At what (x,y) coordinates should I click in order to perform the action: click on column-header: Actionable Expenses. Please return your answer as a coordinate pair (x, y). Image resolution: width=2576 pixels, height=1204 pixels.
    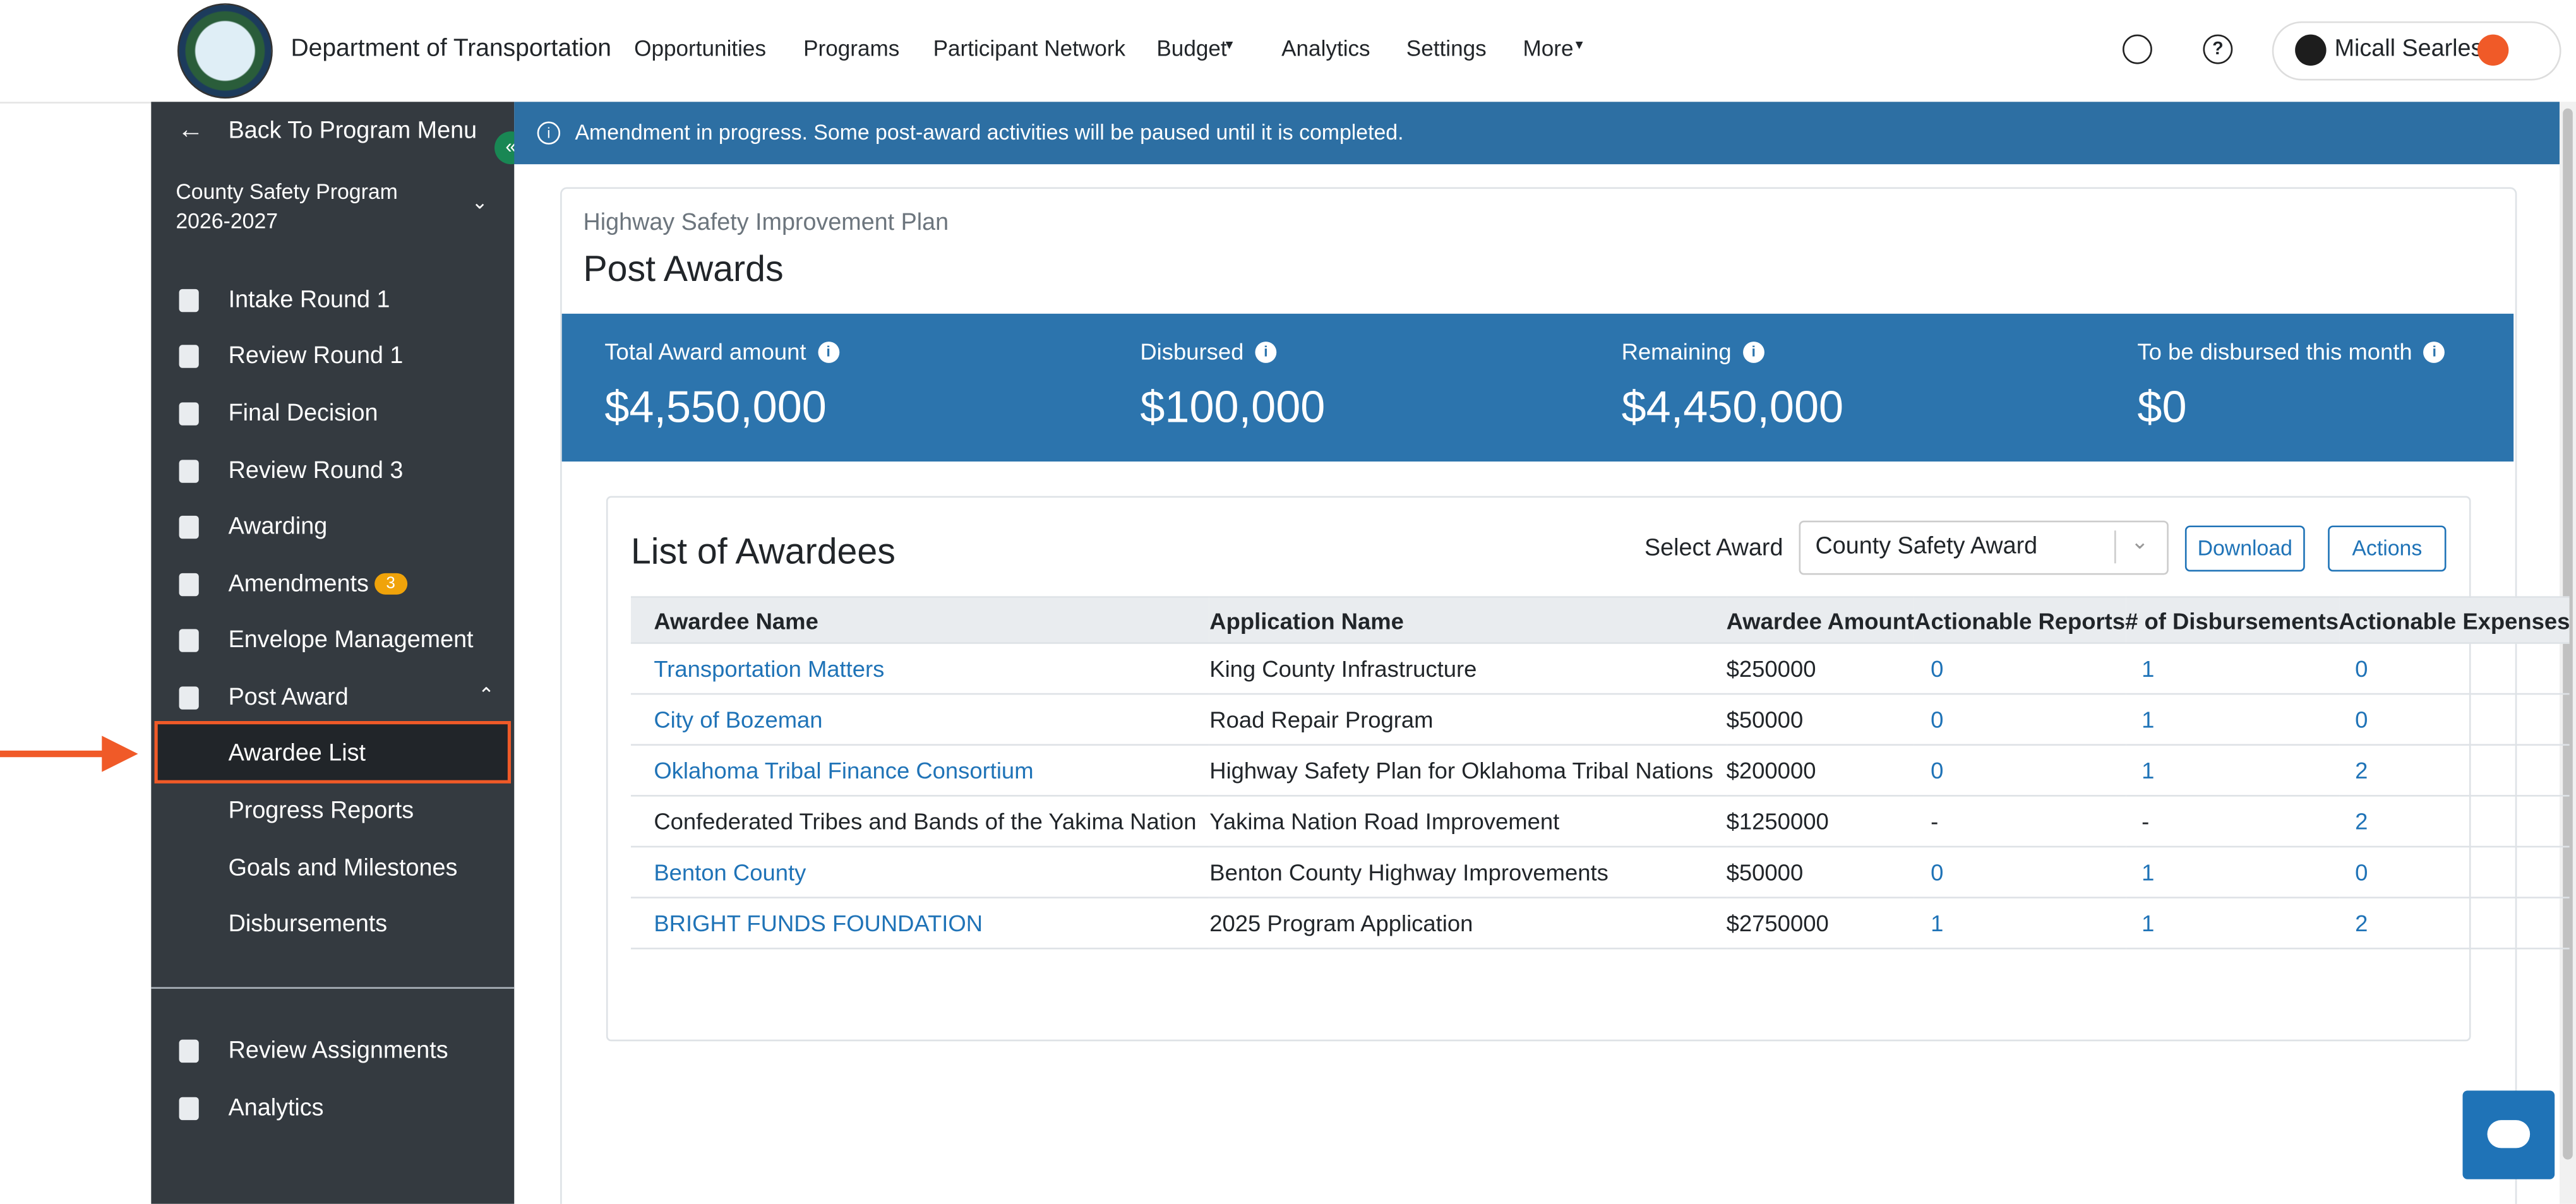
    Looking at the image, I should click on (2454, 621).